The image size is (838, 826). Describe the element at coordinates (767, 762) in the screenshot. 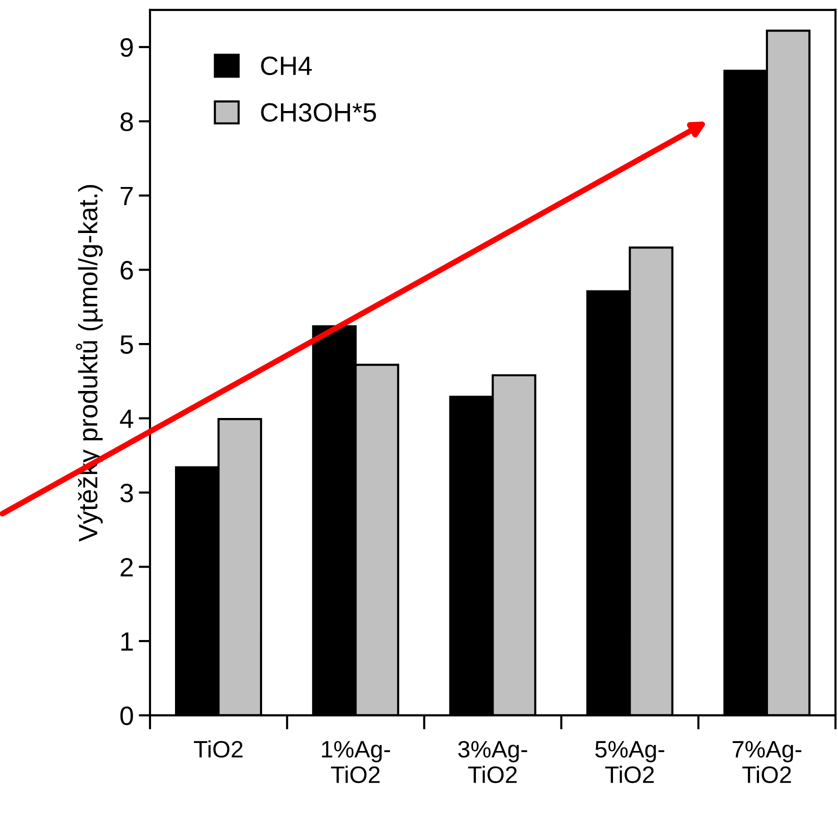

I see `x-tick-label: 7%Ag- TiO2` at that location.